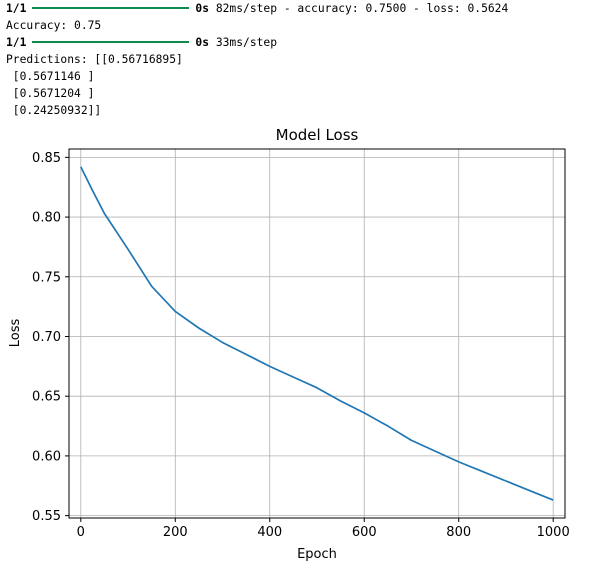 Image resolution: width=606 pixels, height=572 pixels. I want to click on y-tick-label: 0.55, so click(46, 516).